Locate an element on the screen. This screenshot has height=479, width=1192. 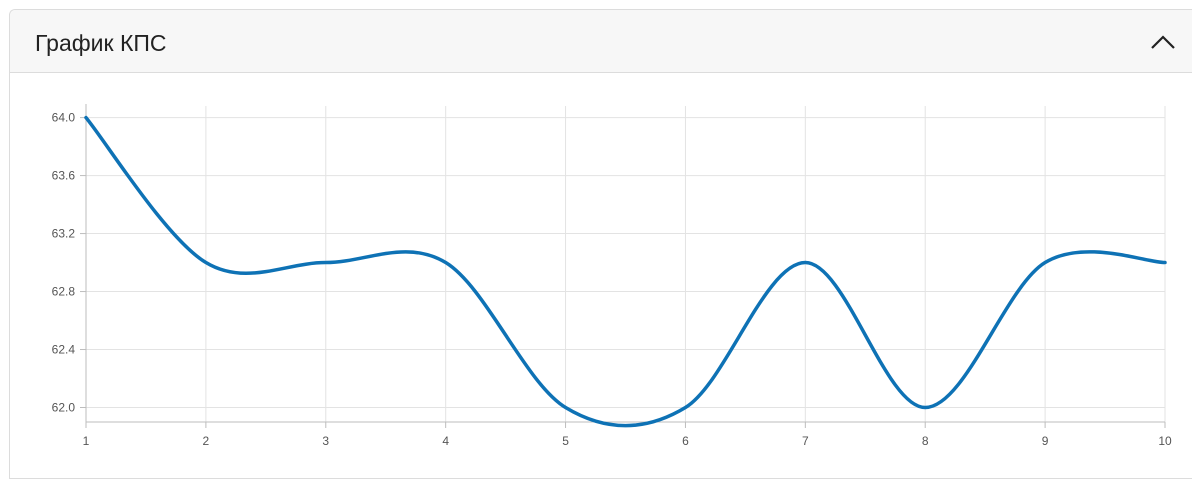
chevron-up-icon is located at coordinates (1163, 42).